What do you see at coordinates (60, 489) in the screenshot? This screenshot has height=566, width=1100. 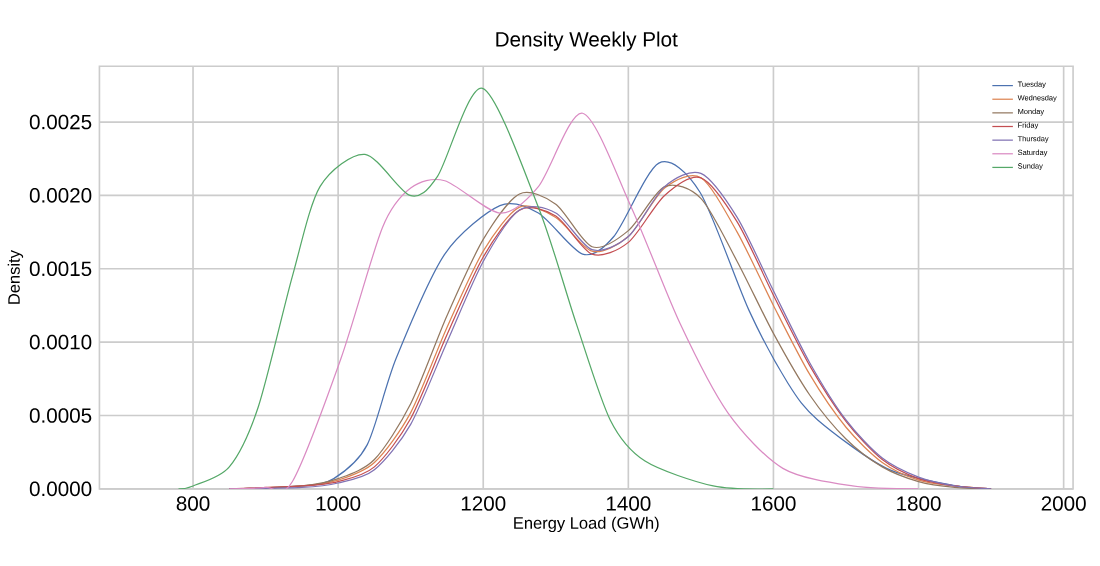 I see `y-tick-label: 0.0000` at bounding box center [60, 489].